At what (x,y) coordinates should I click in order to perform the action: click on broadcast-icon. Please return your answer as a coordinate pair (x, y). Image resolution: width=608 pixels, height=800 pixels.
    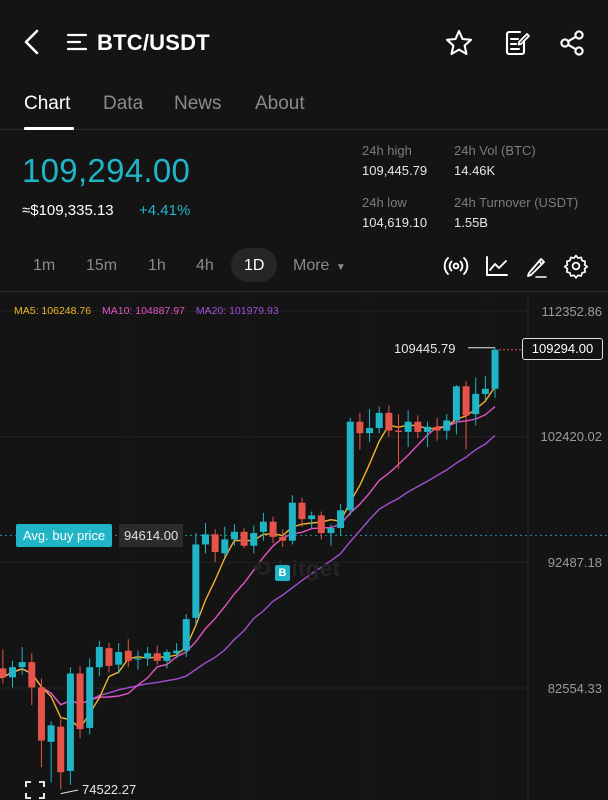
    Looking at the image, I should click on (456, 266).